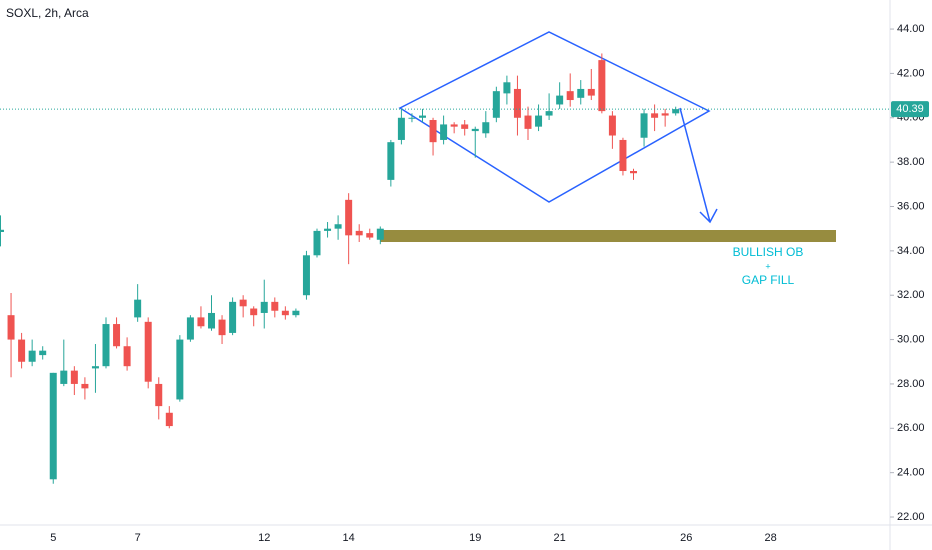 The height and width of the screenshot is (550, 932). What do you see at coordinates (911, 384) in the screenshot?
I see `y-tick-label: 28.00` at bounding box center [911, 384].